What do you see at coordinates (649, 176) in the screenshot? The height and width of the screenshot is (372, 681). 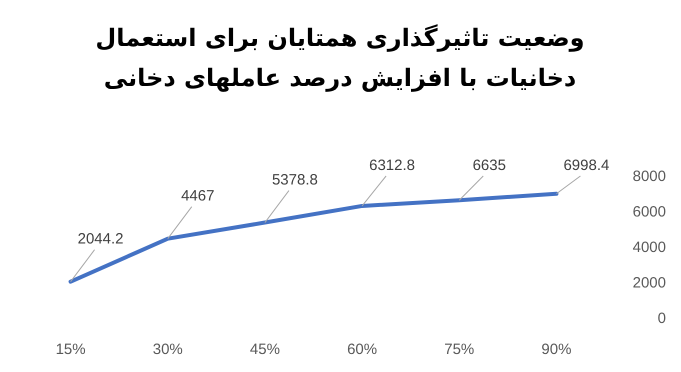 I see `y-tick-label: 8000` at bounding box center [649, 176].